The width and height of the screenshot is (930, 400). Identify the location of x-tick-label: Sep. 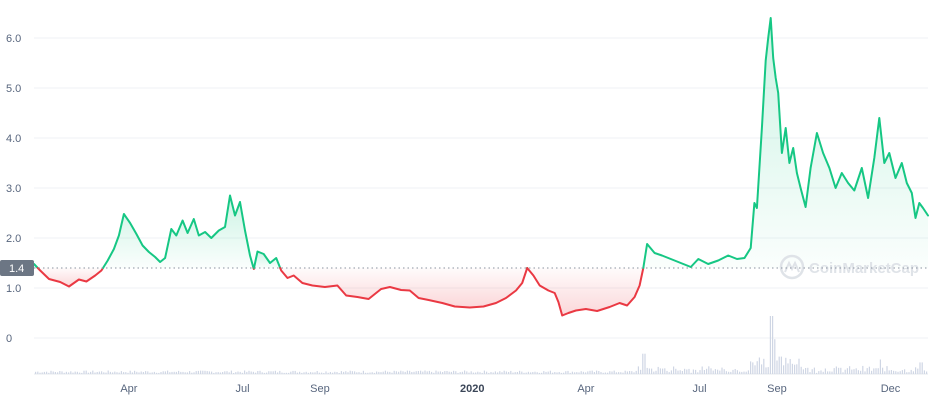
(777, 389).